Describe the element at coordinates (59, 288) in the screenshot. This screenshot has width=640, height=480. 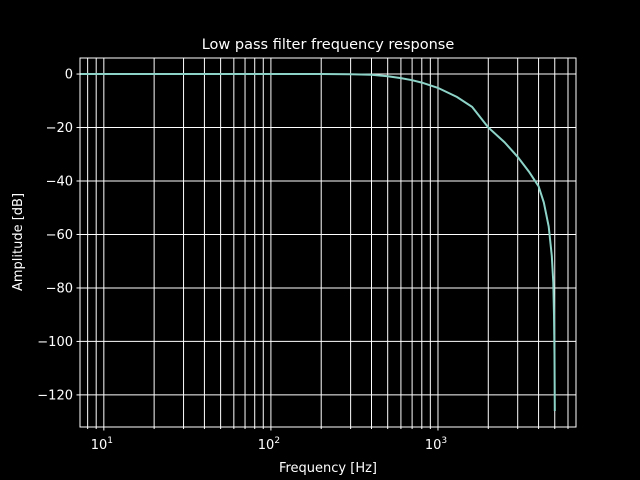
I see `y-tick-label: −80` at that location.